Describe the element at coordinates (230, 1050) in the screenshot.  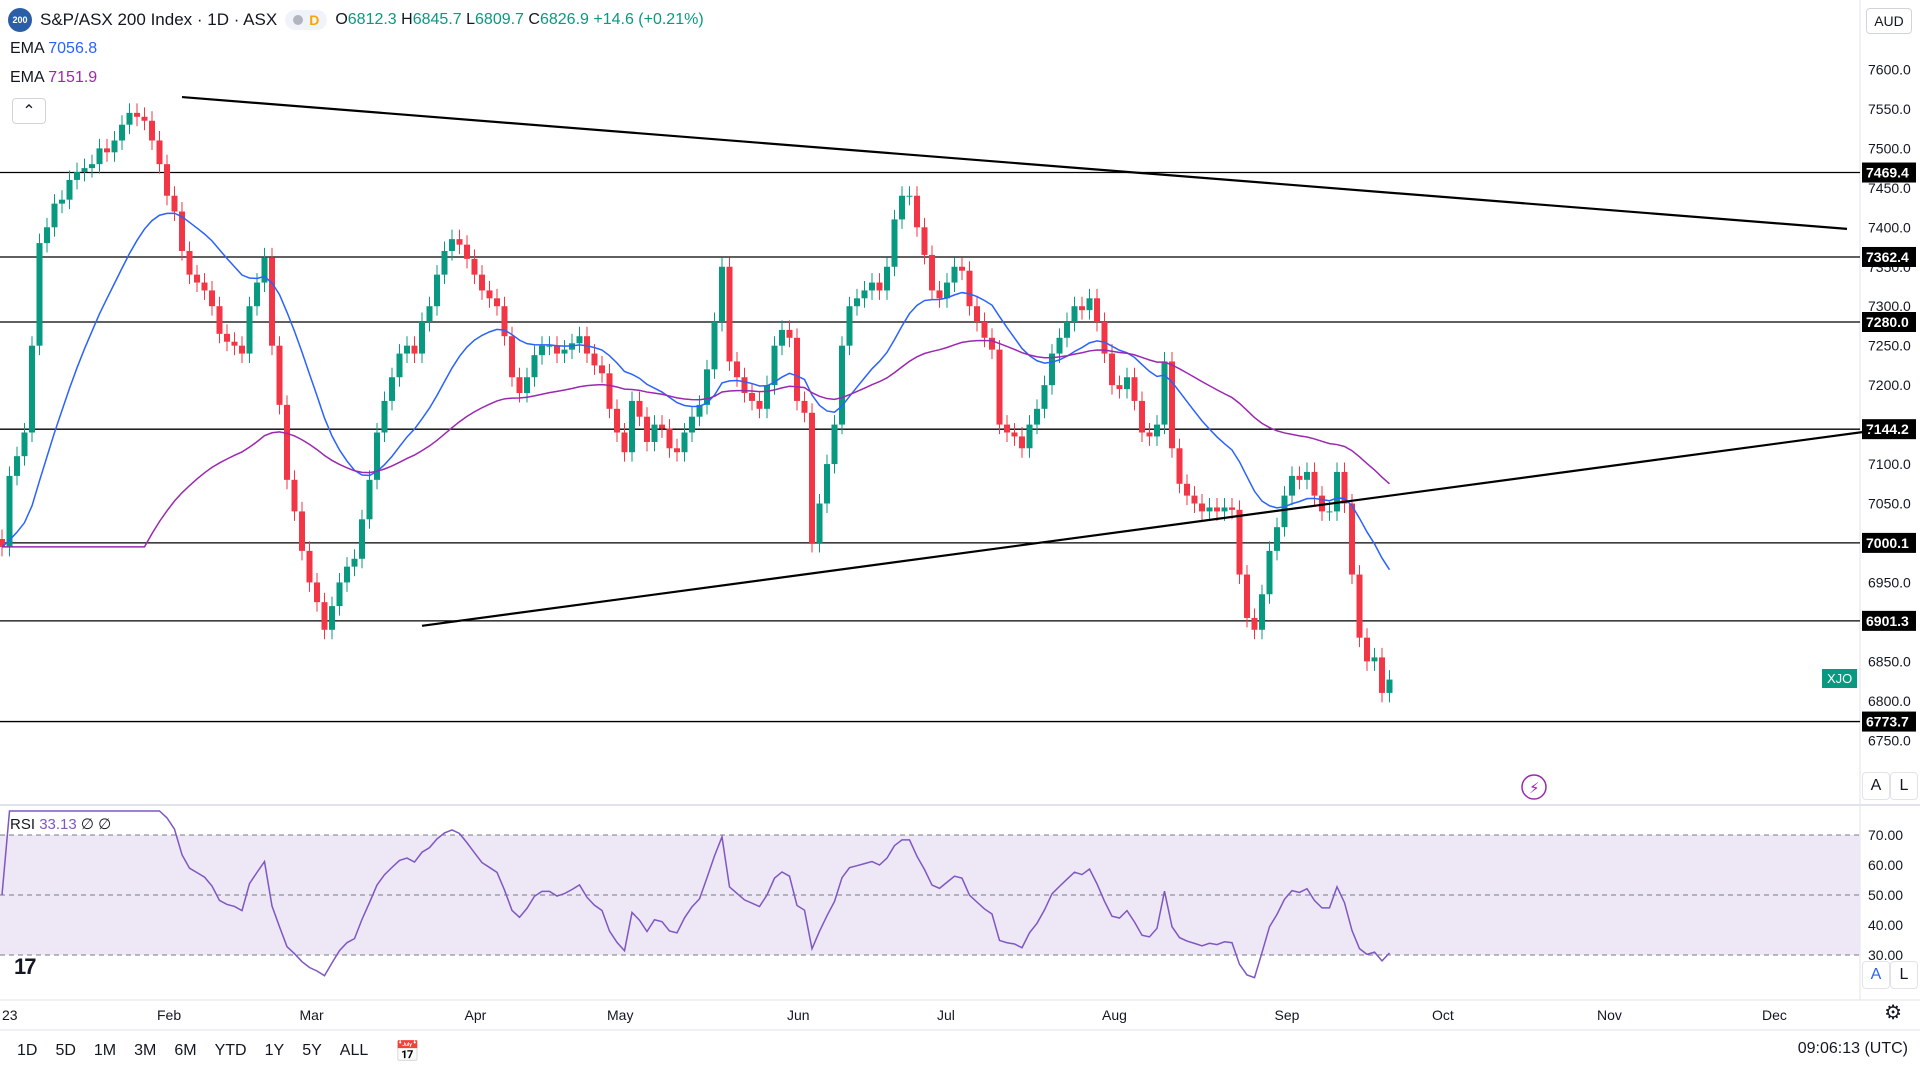
I see `timeframe-button-ytd: YTD` at that location.